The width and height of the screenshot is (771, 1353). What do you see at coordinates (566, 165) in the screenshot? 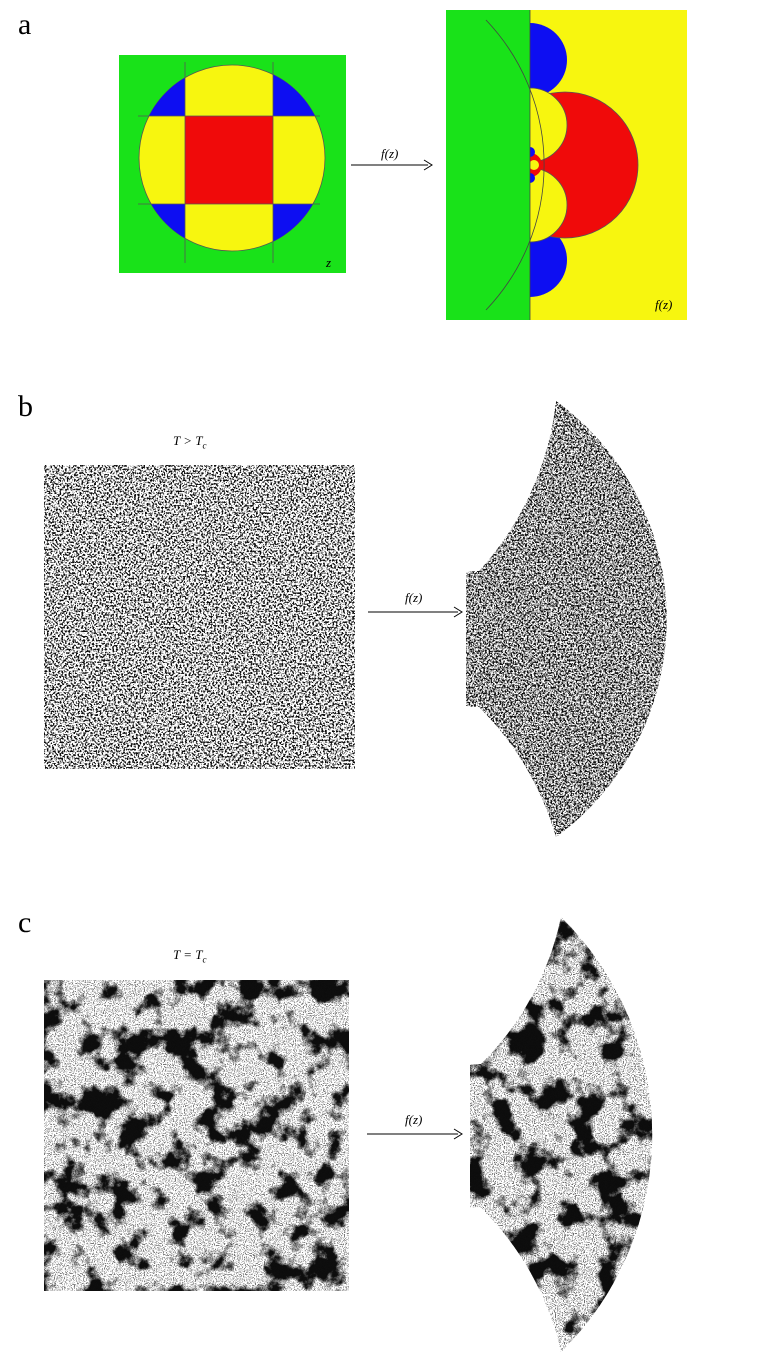
I see `fz-plane-diagram` at bounding box center [566, 165].